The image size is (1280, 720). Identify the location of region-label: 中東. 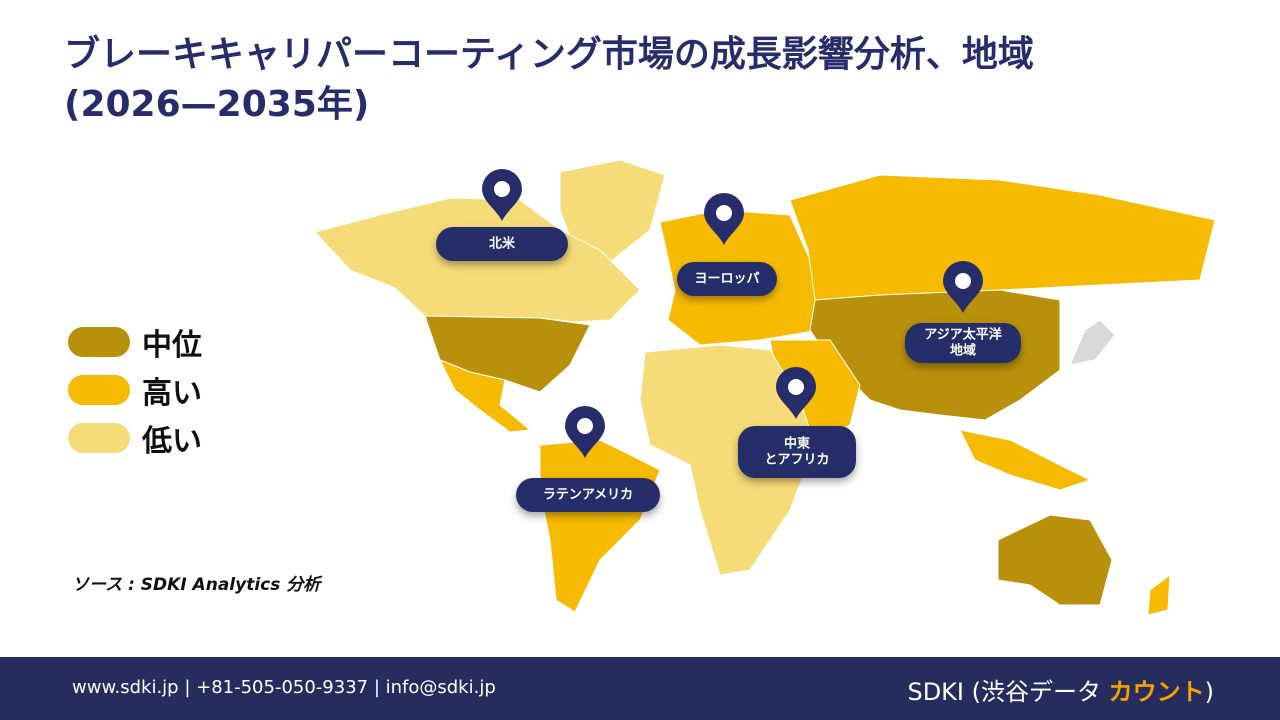
(797, 444).